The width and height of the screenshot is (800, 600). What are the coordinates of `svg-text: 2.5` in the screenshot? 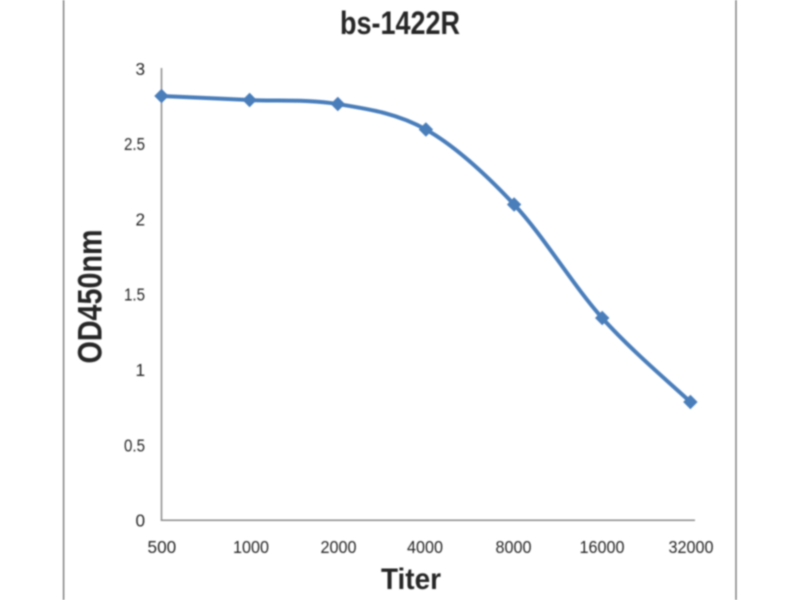 It's located at (134, 144).